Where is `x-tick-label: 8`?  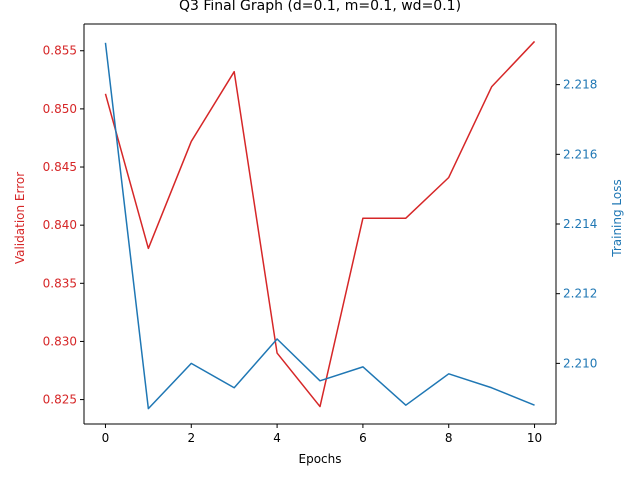
x-tick-label: 8 is located at coordinates (449, 438).